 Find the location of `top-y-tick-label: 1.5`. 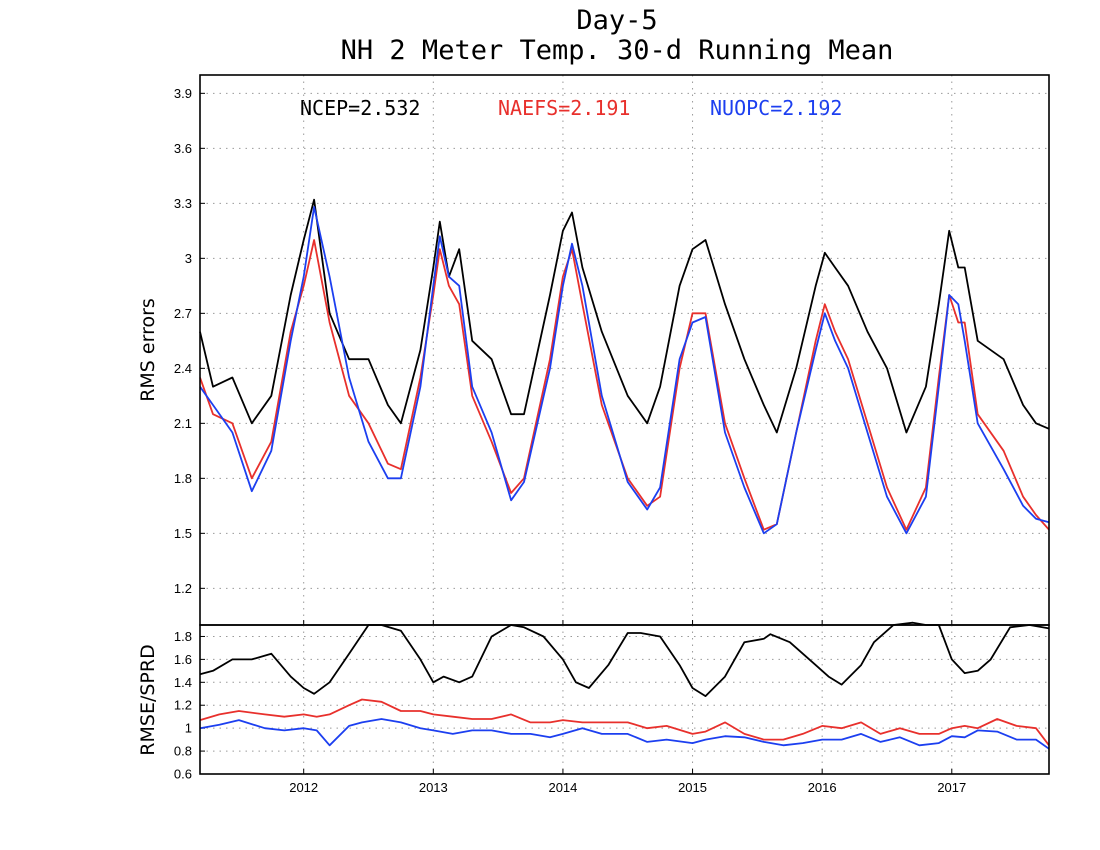

top-y-tick-label: 1.5 is located at coordinates (183, 533).